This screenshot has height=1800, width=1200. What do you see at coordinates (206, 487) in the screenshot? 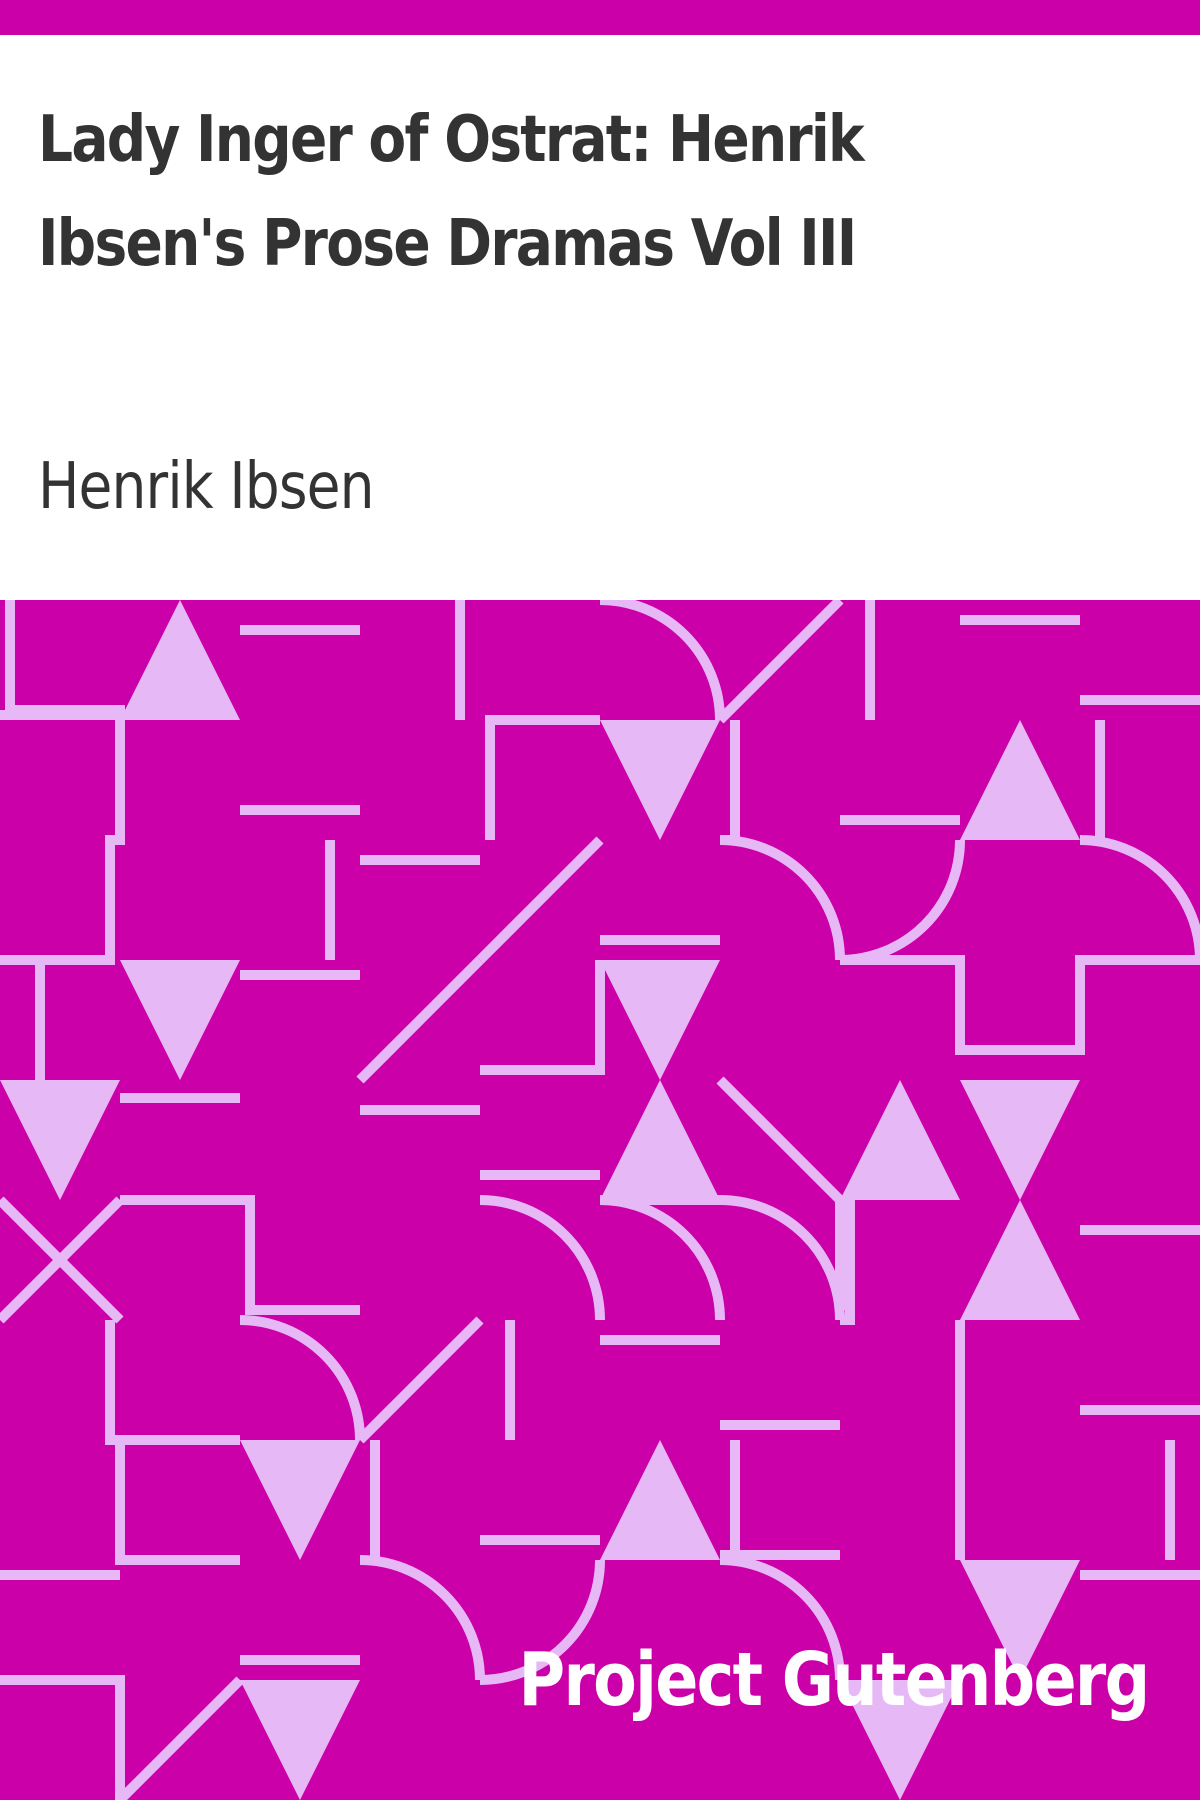
I see `book-author: Henrik Ibsen` at bounding box center [206, 487].